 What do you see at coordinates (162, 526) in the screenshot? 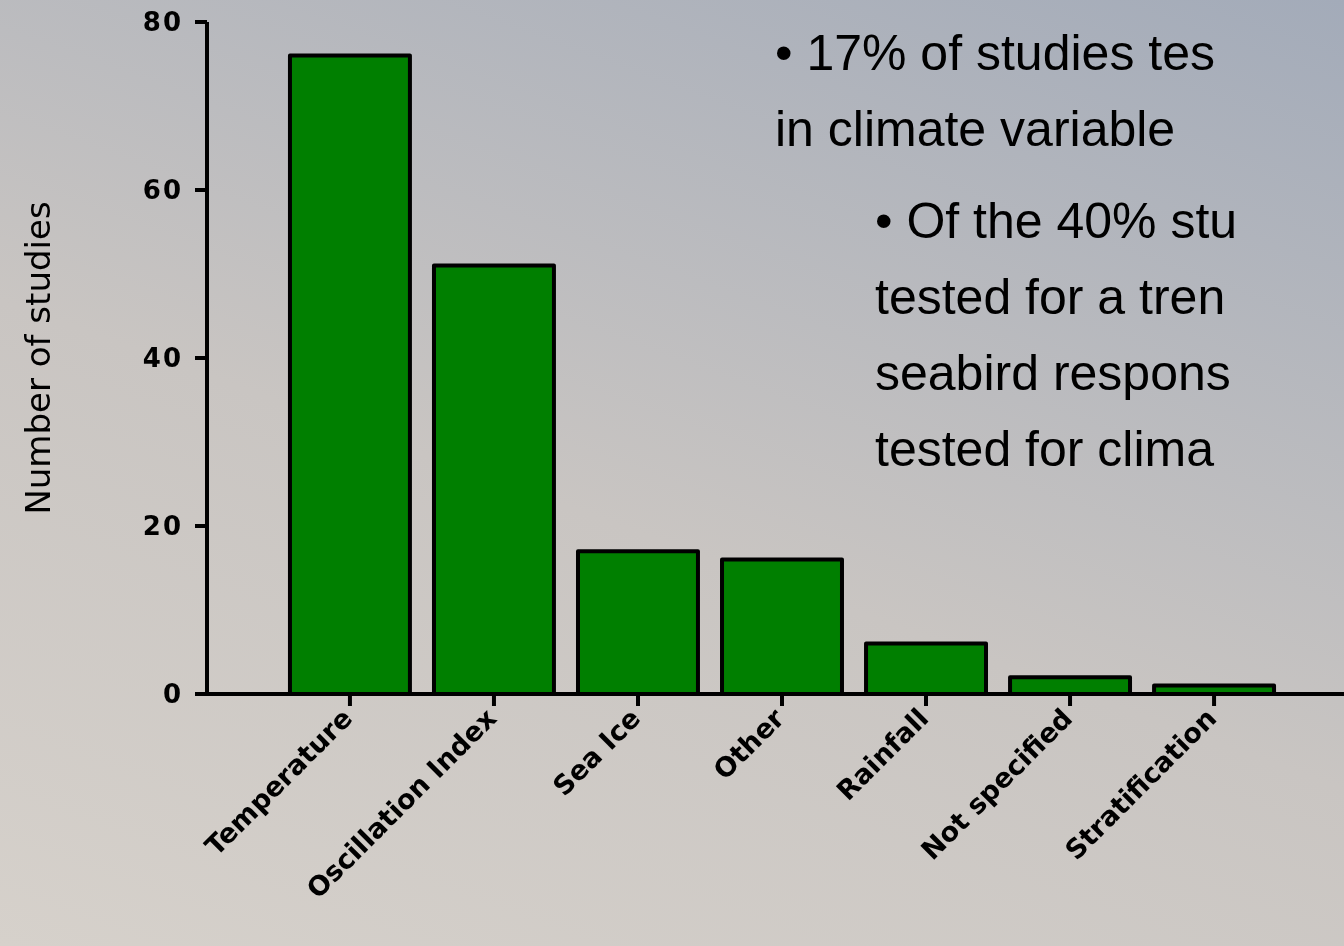
I see `y-tick-label: 20` at bounding box center [162, 526].